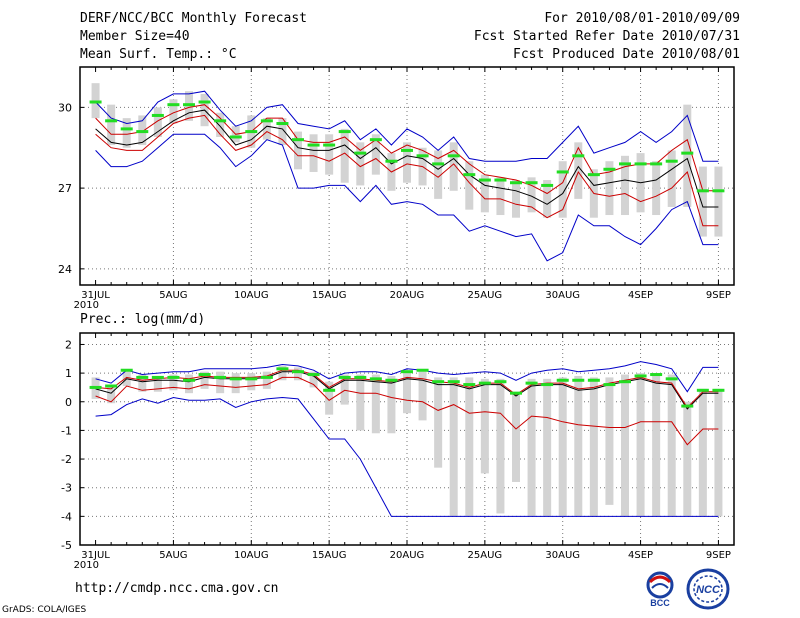 The height and width of the screenshot is (618, 800). I want to click on source-url: http://cmdp.ncc.cma.gov.cn, so click(177, 588).